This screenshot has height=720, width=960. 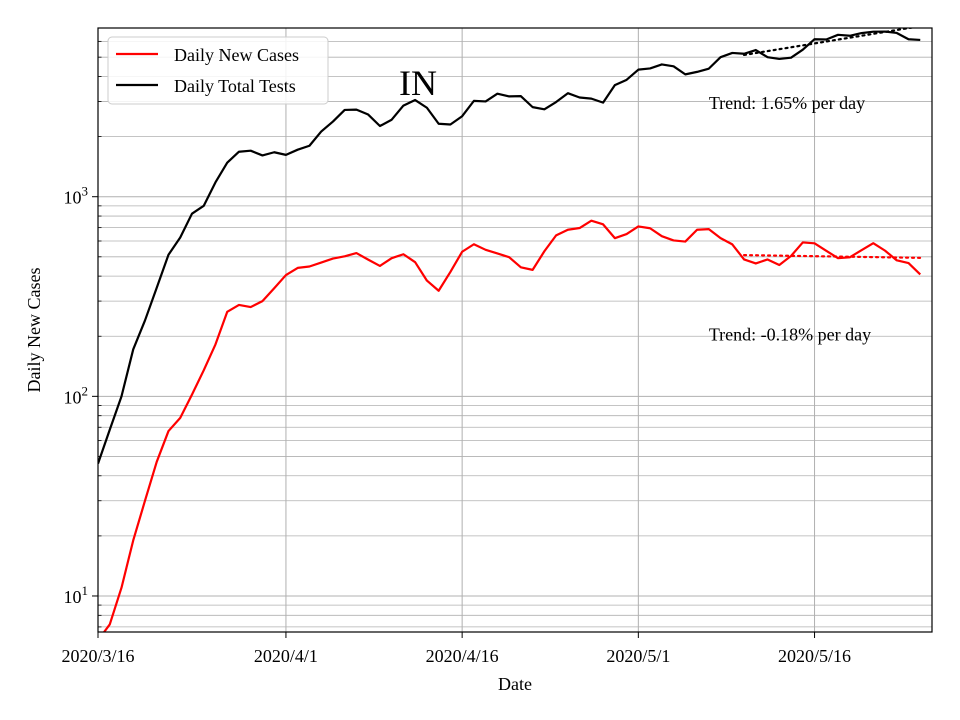 I want to click on legend-box, so click(x=218, y=70).